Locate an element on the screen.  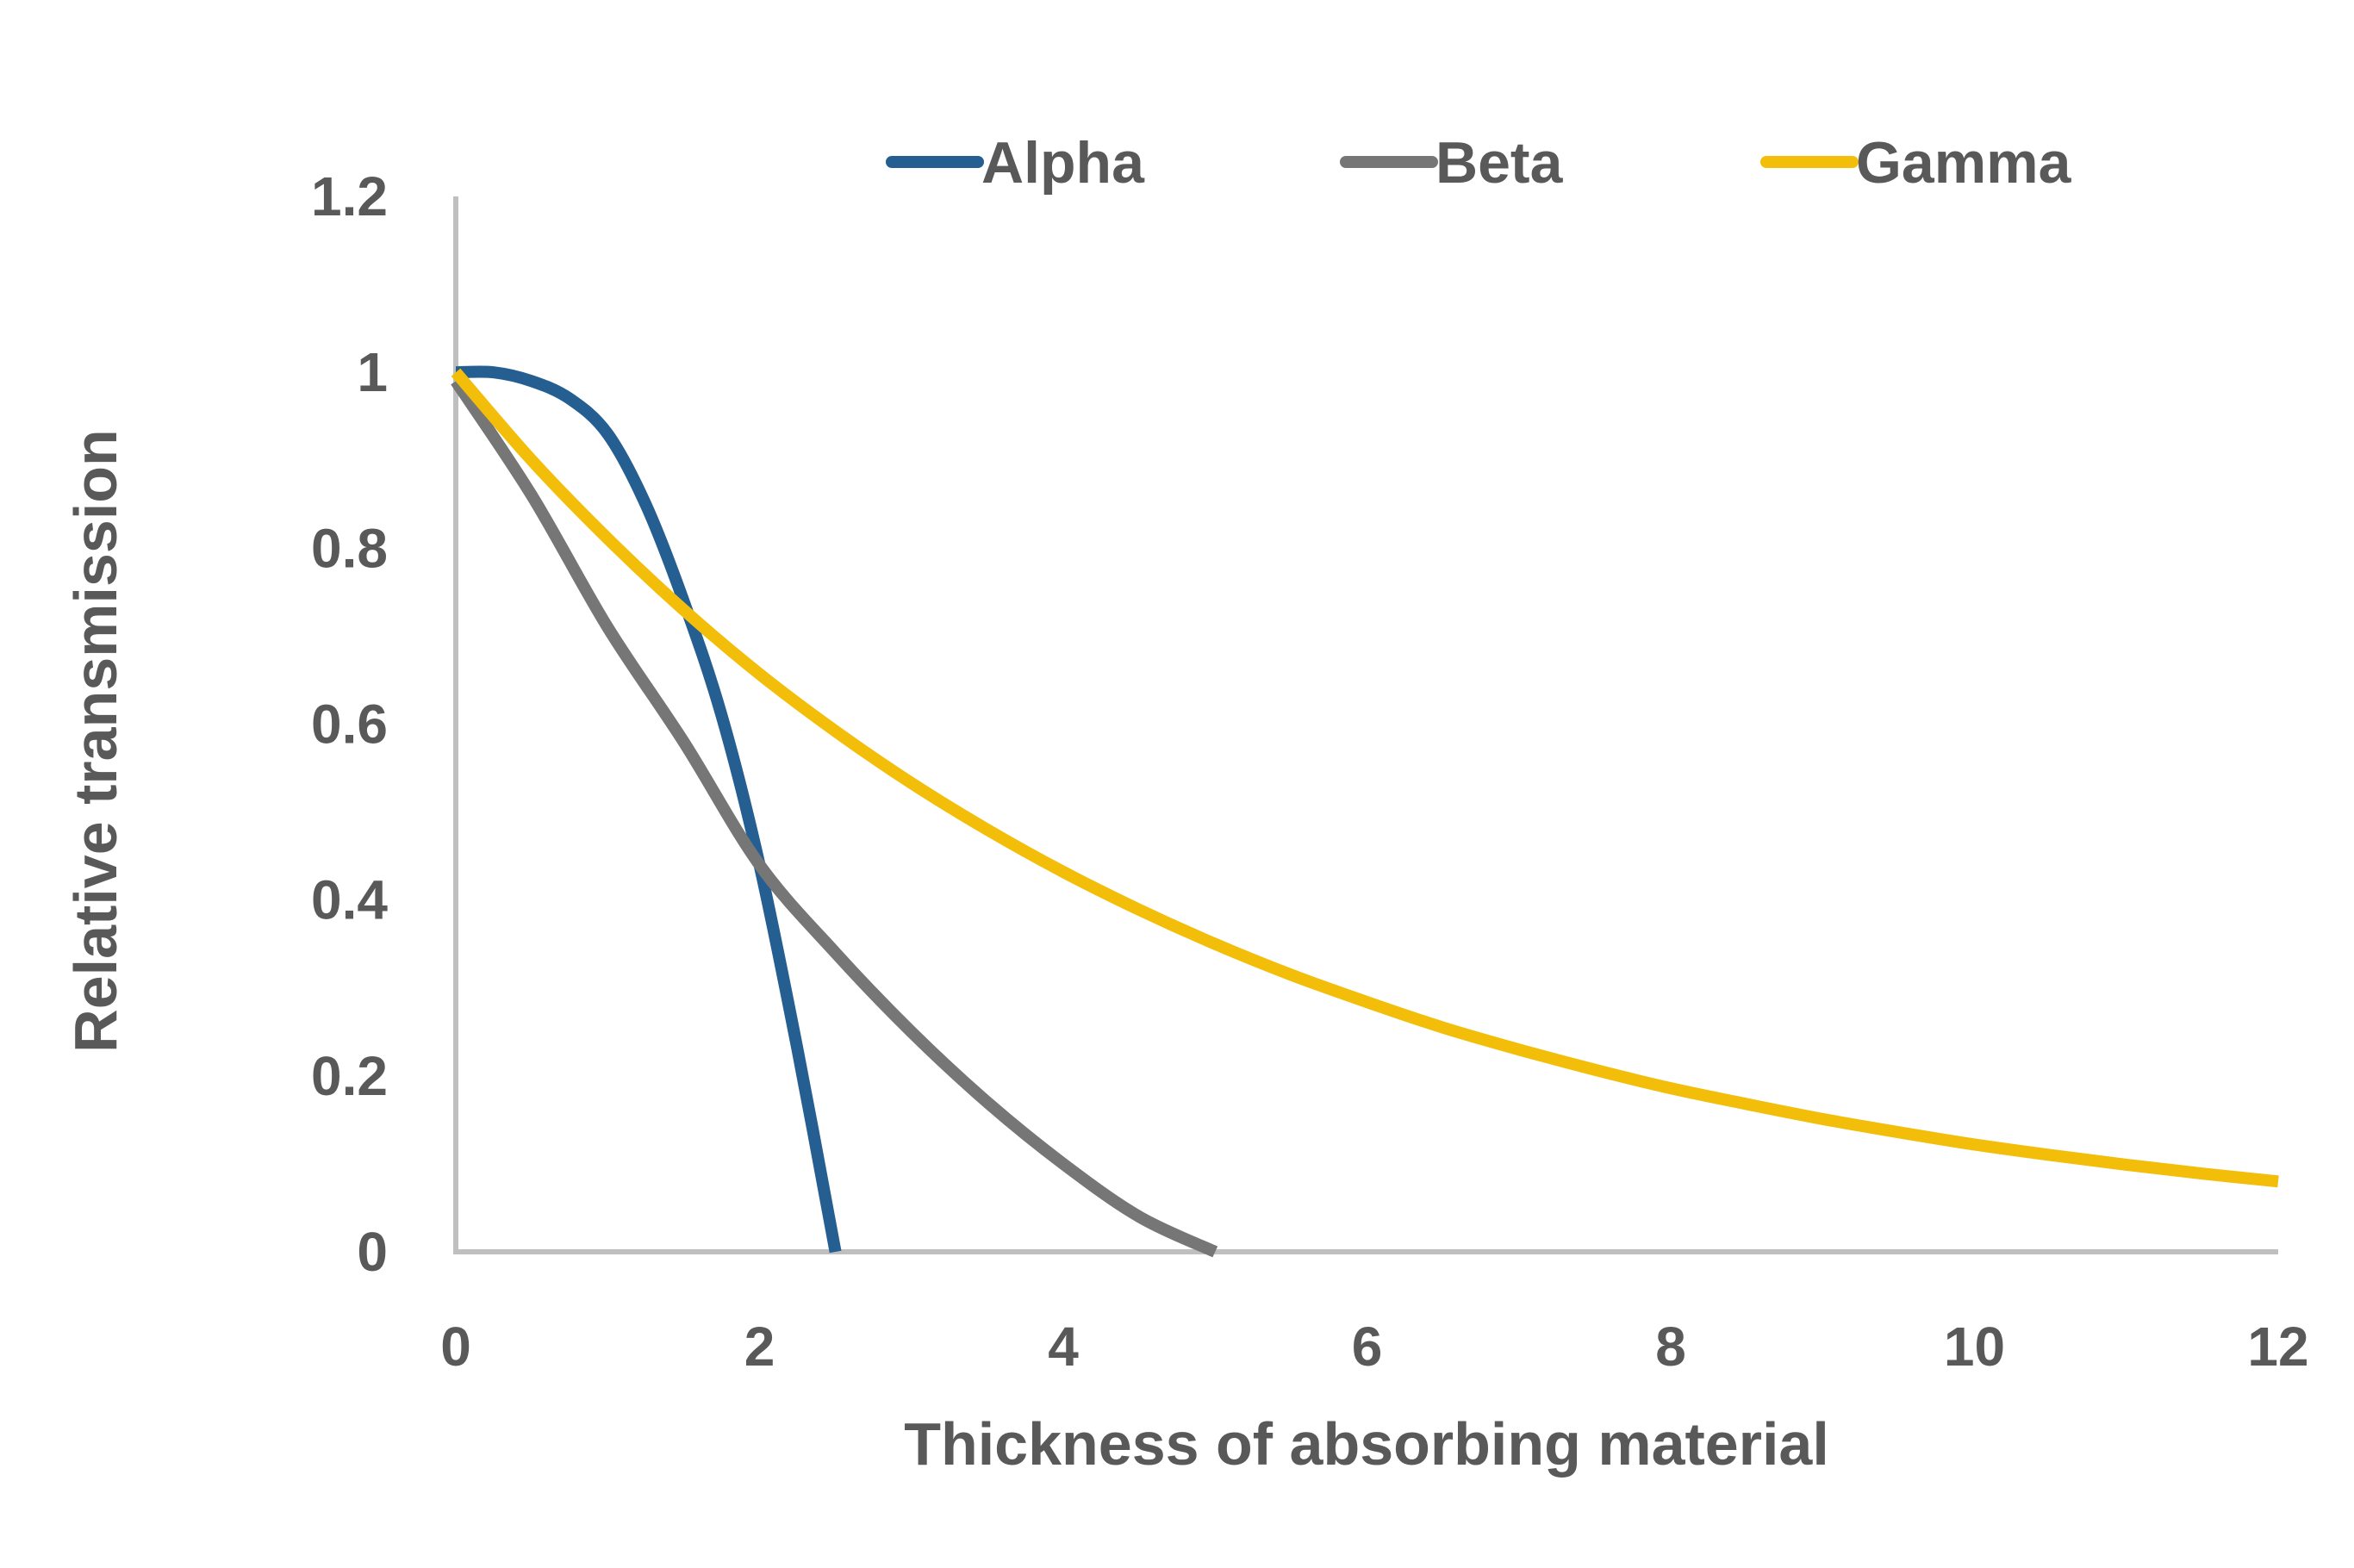
x-axis-label: Thickness of absorbing material is located at coordinates (1366, 1444).